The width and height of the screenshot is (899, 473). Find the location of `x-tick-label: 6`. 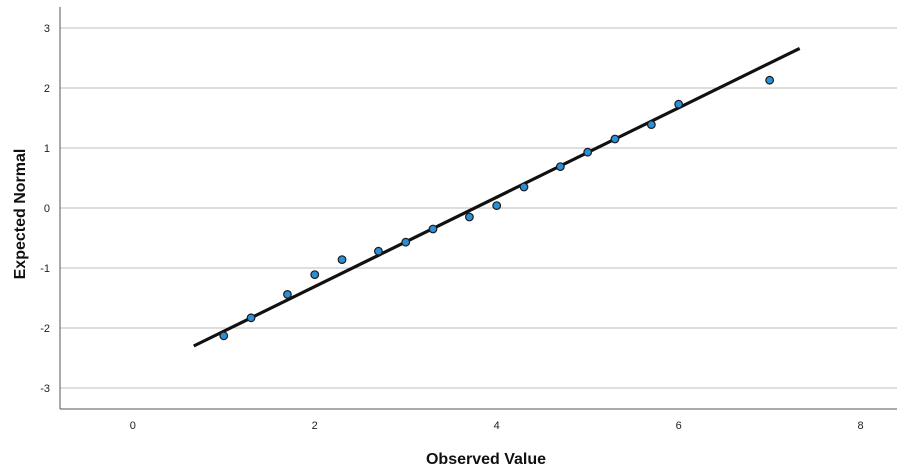

x-tick-label: 6 is located at coordinates (679, 426).